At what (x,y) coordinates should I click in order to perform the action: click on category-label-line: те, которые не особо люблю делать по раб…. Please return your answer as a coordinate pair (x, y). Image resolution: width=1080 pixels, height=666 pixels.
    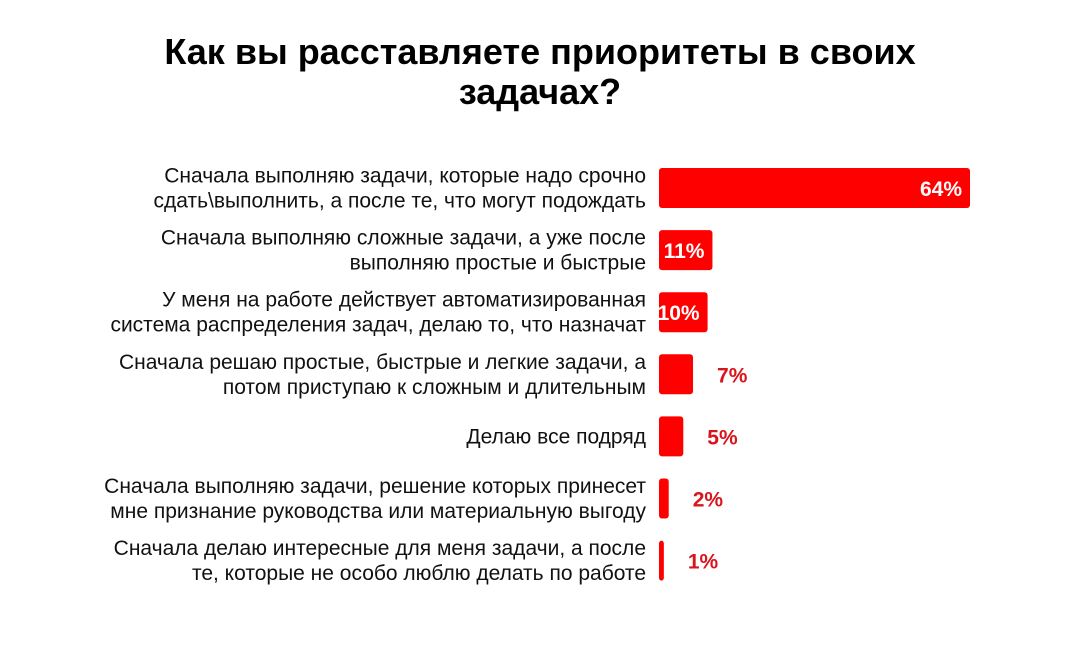
    Looking at the image, I should click on (419, 573).